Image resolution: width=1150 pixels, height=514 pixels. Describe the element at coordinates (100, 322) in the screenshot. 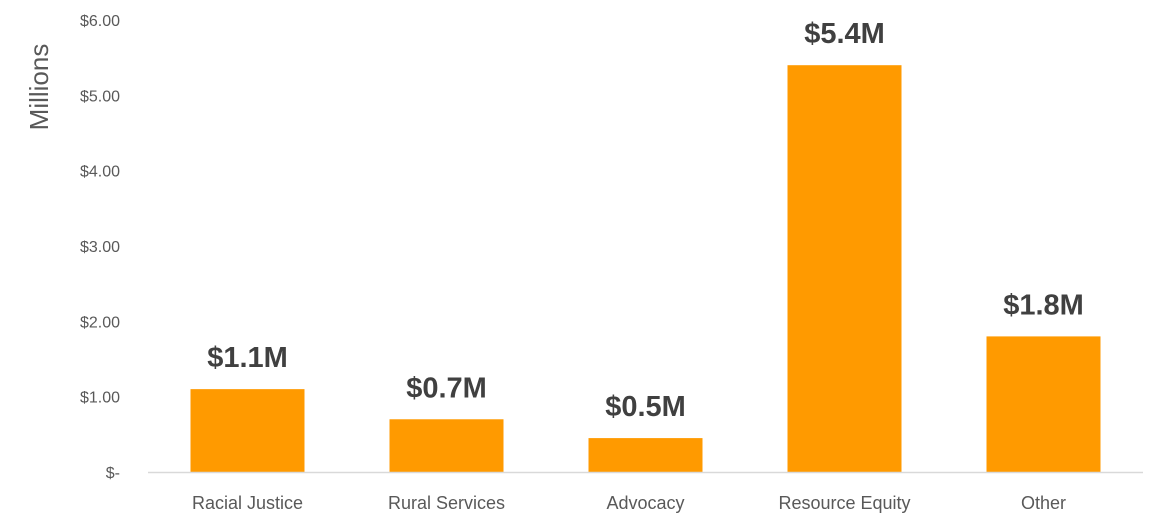

I see `y-tick-label: $2.00` at that location.